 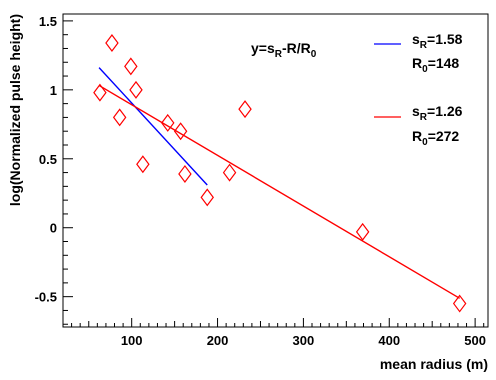 What do you see at coordinates (132, 340) in the screenshot?
I see `x-tick-label: 100` at bounding box center [132, 340].